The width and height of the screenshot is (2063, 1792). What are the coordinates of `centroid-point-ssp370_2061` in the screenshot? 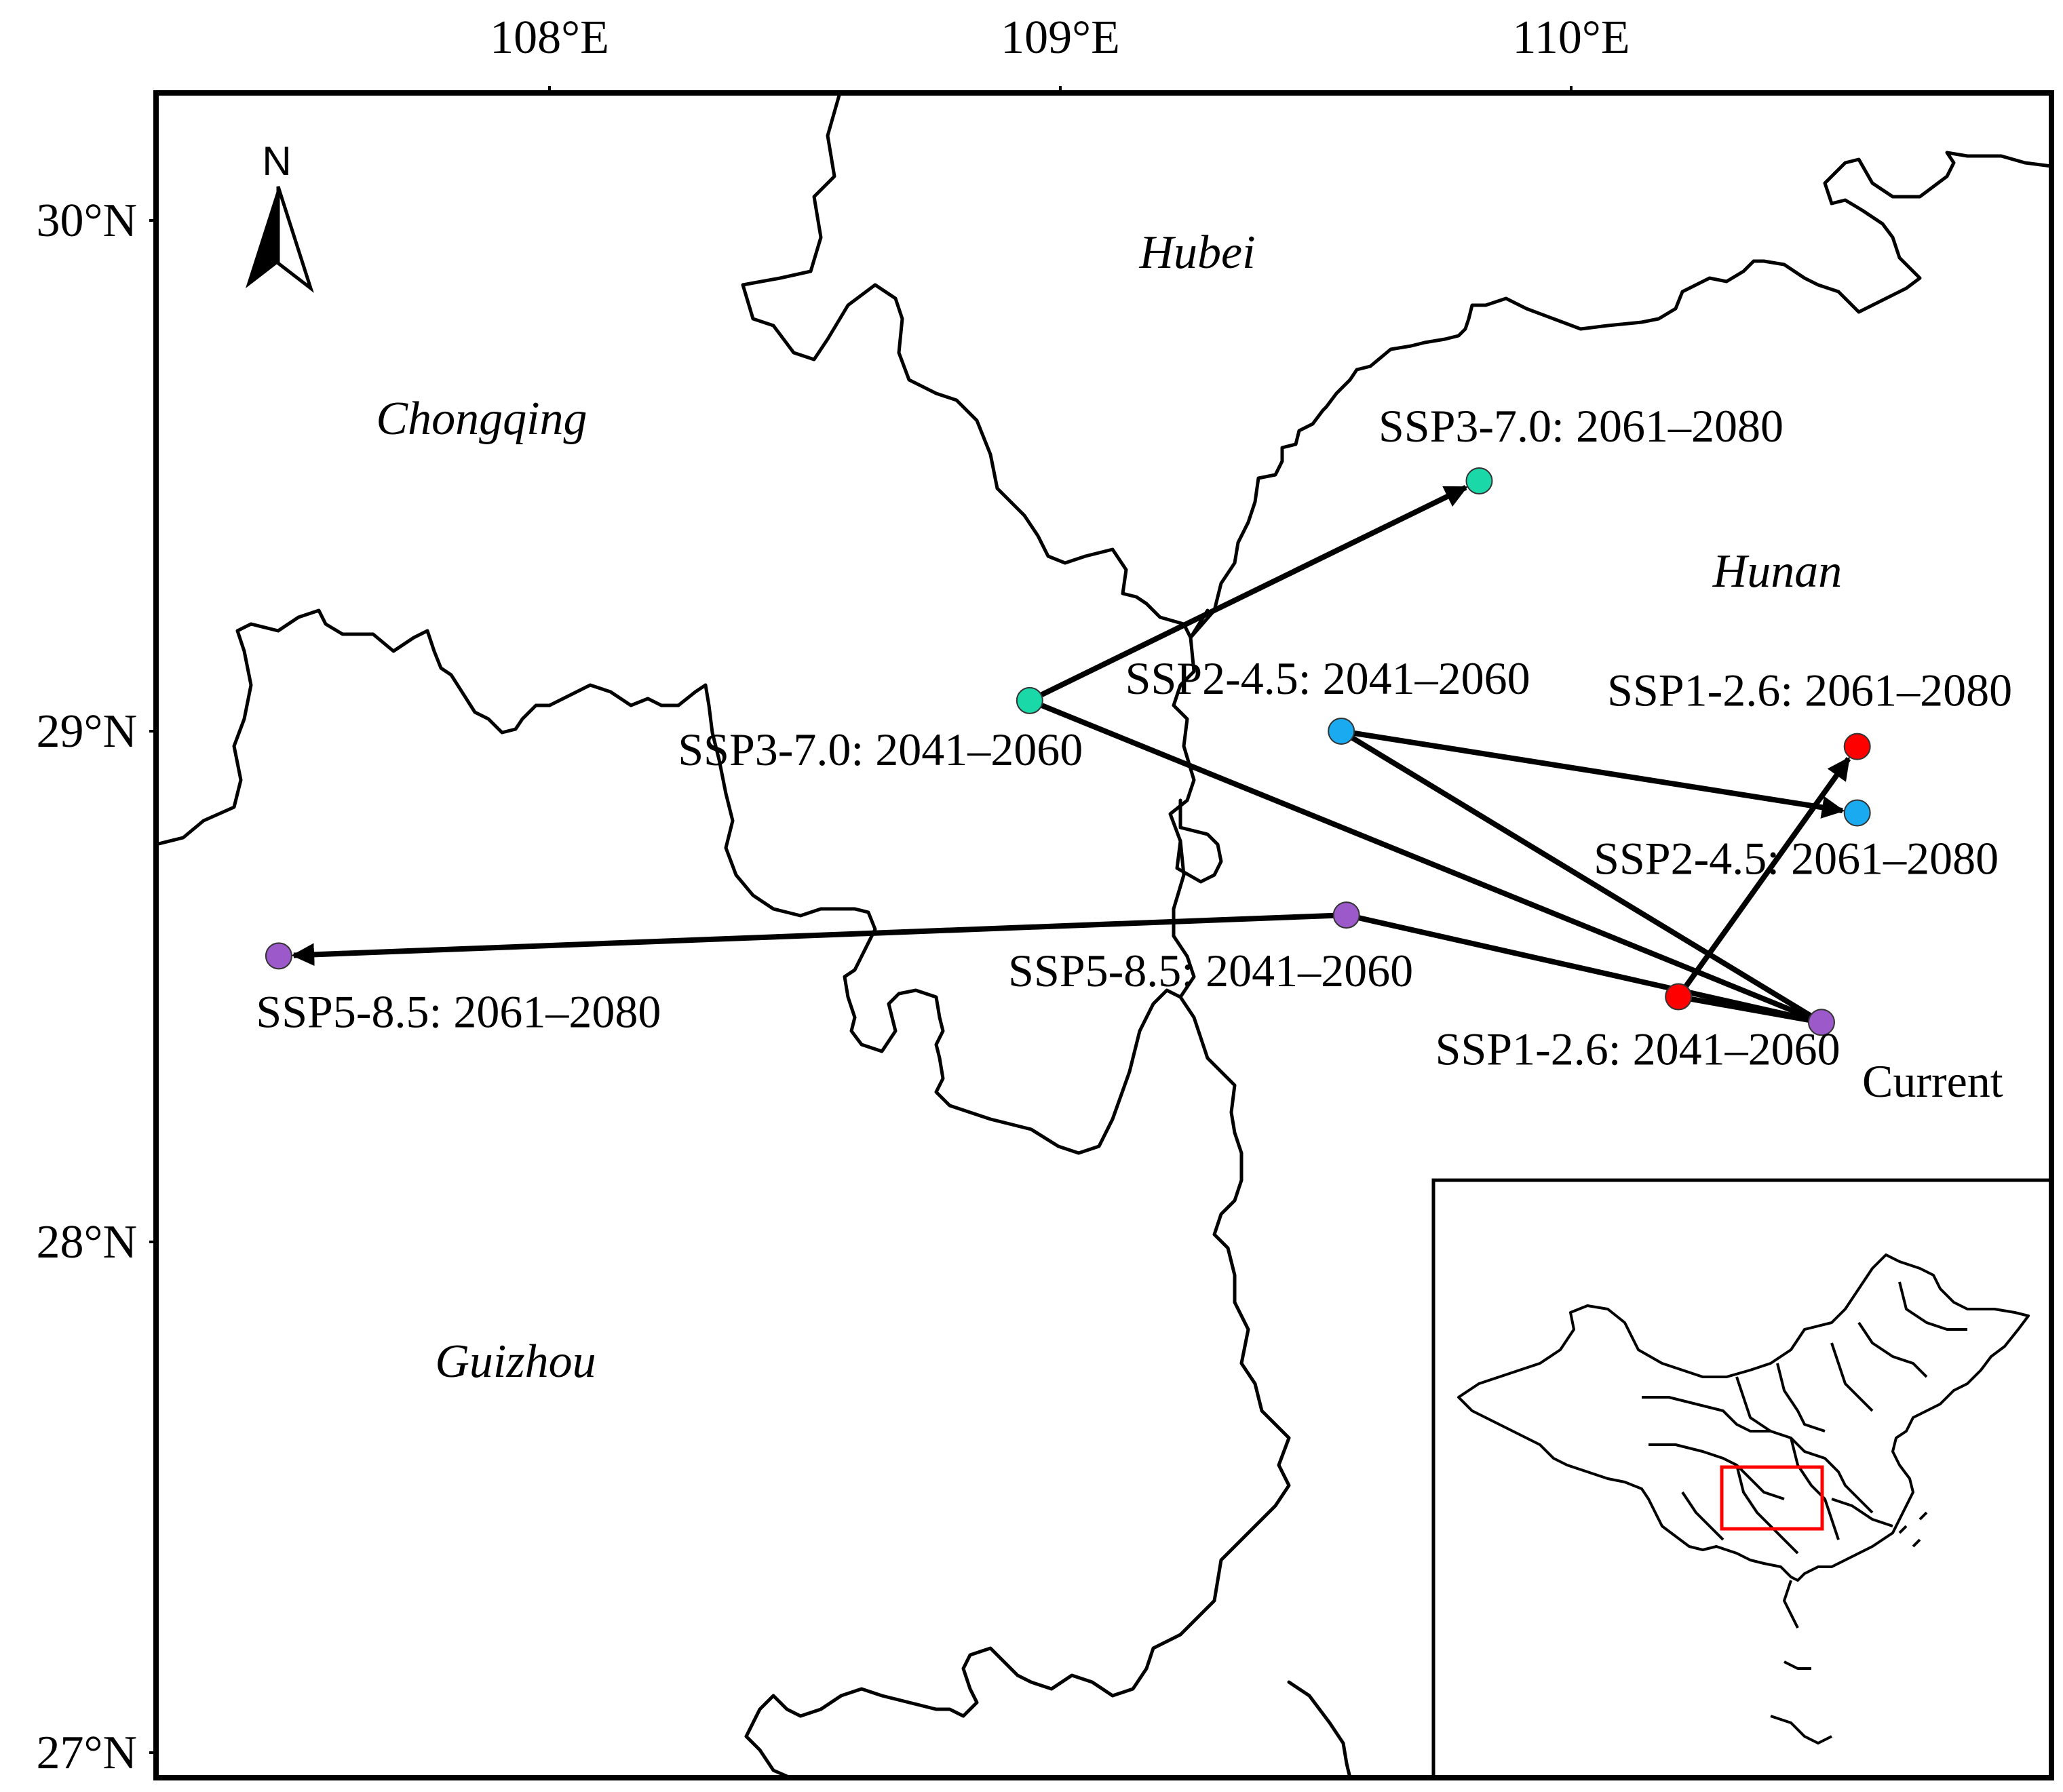 It's located at (1479, 481).